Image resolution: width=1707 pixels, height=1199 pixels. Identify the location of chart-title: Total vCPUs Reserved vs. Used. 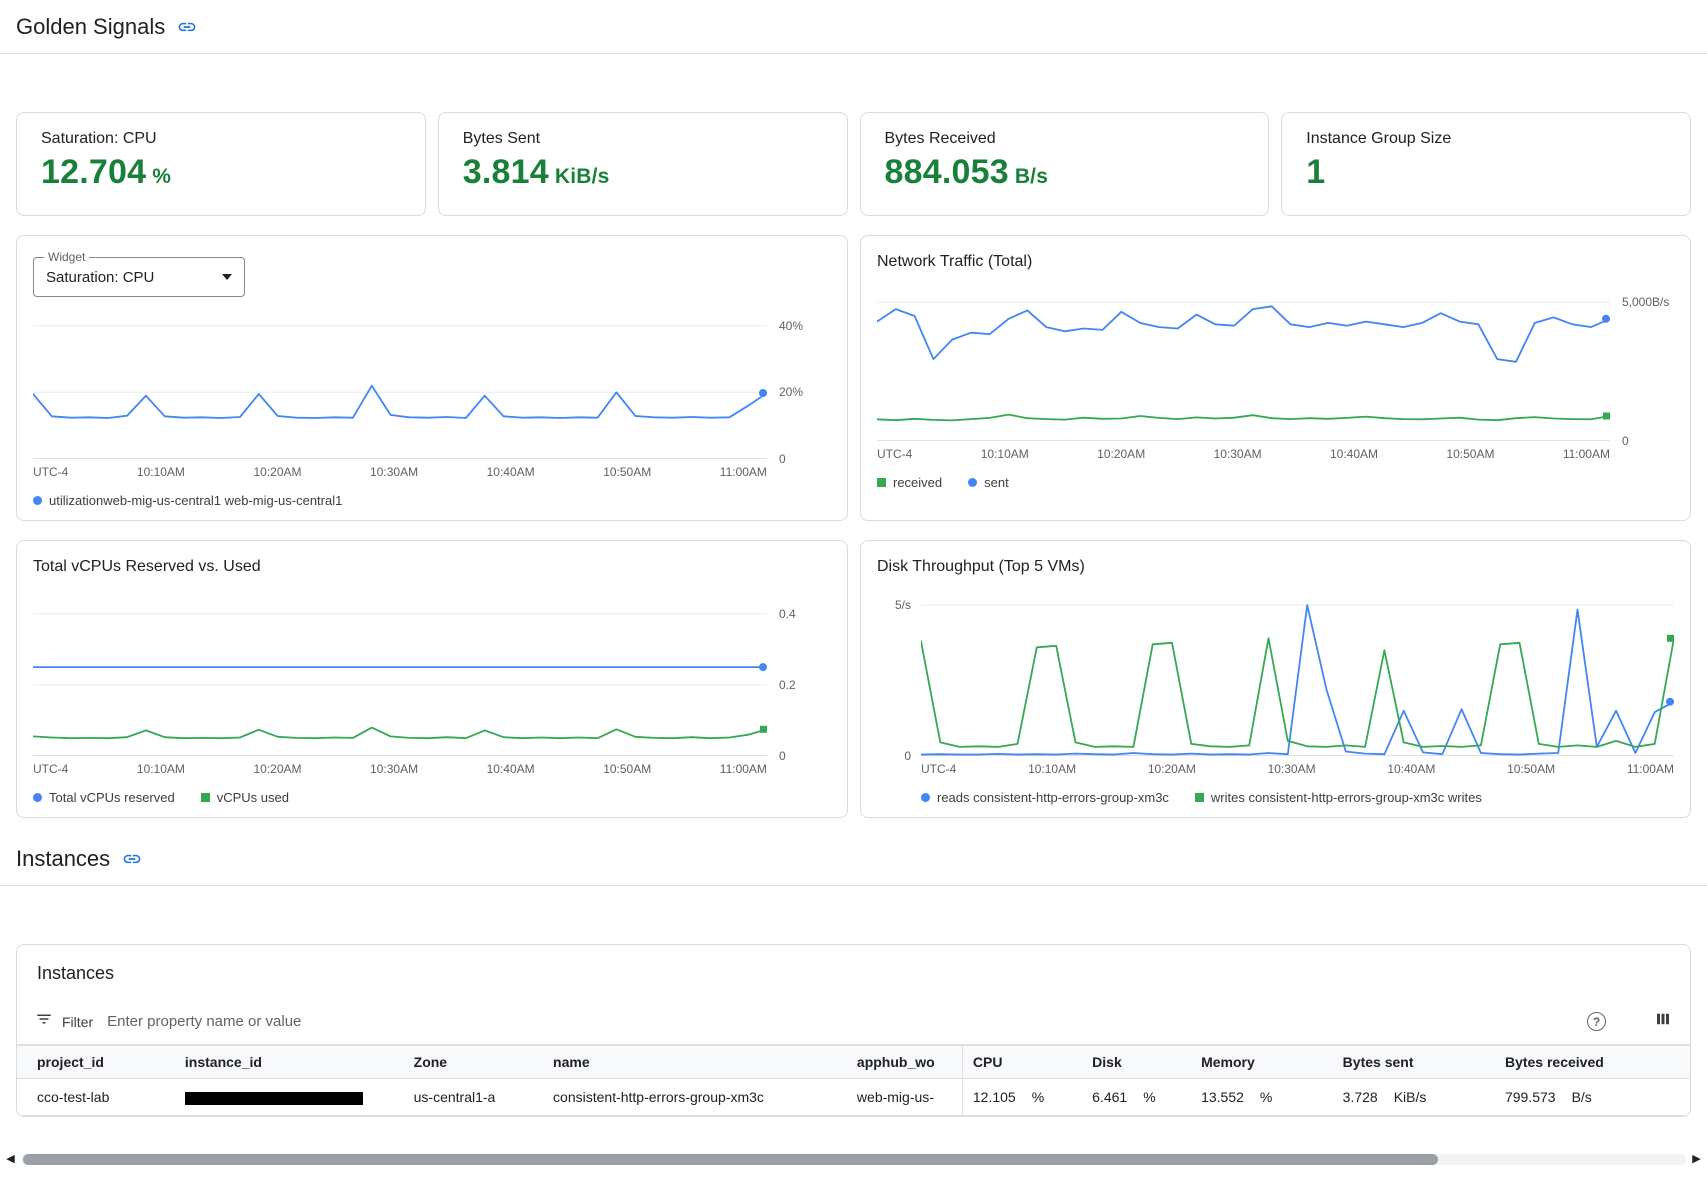
(147, 566).